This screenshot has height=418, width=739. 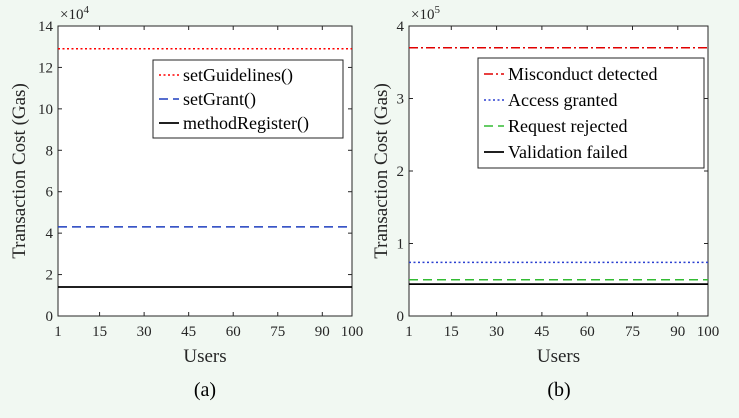 I want to click on legend-label: Access granted, so click(x=562, y=100).